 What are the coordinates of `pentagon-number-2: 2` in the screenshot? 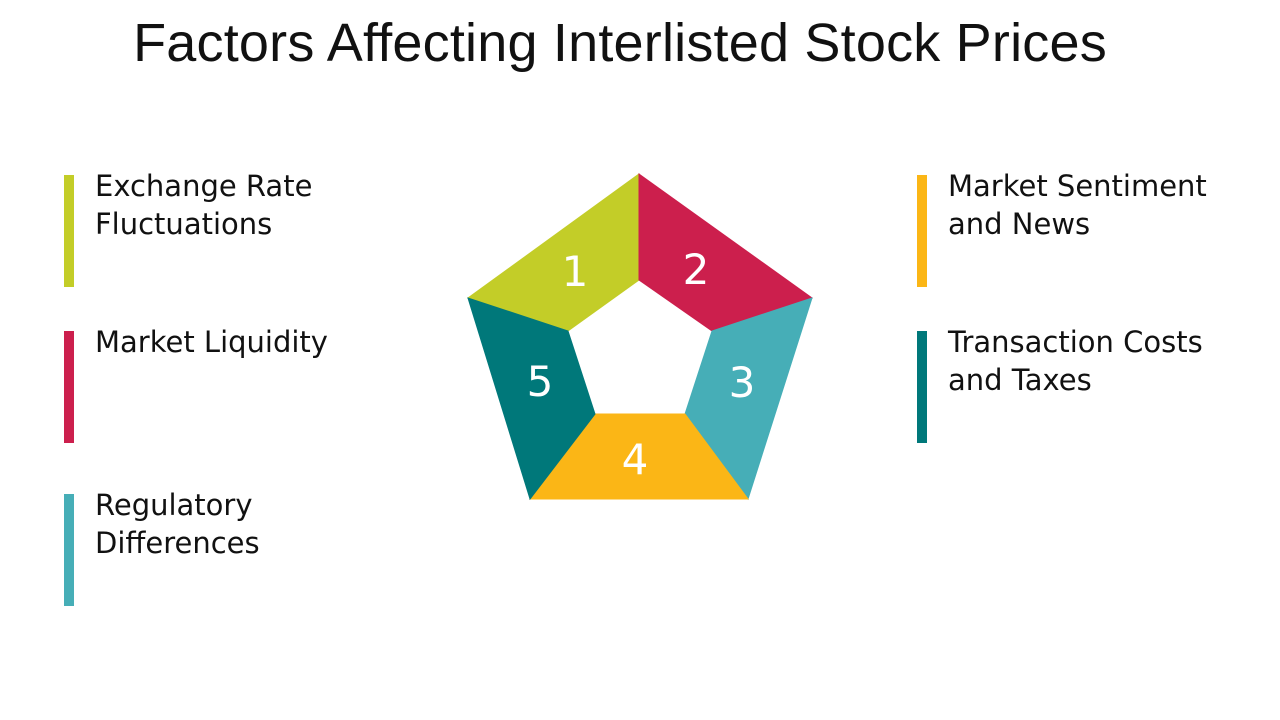 It's located at (696, 269).